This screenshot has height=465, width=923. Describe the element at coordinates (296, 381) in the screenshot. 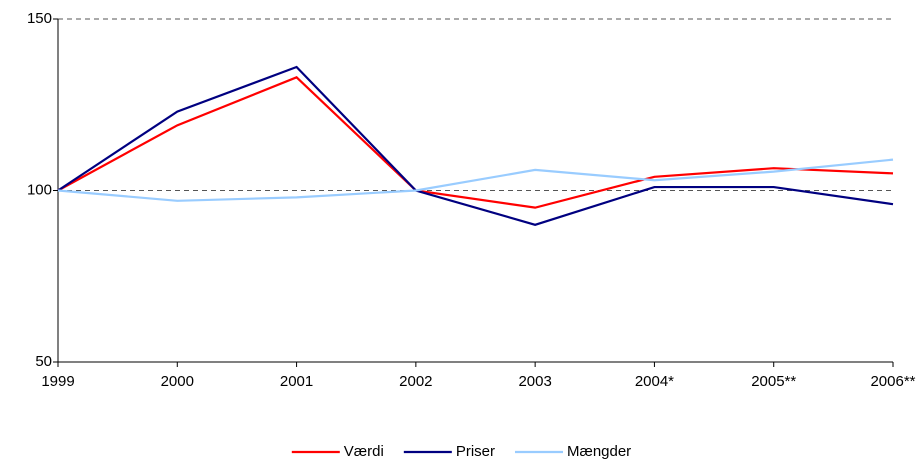

I see `x-tick-label: 2001` at that location.